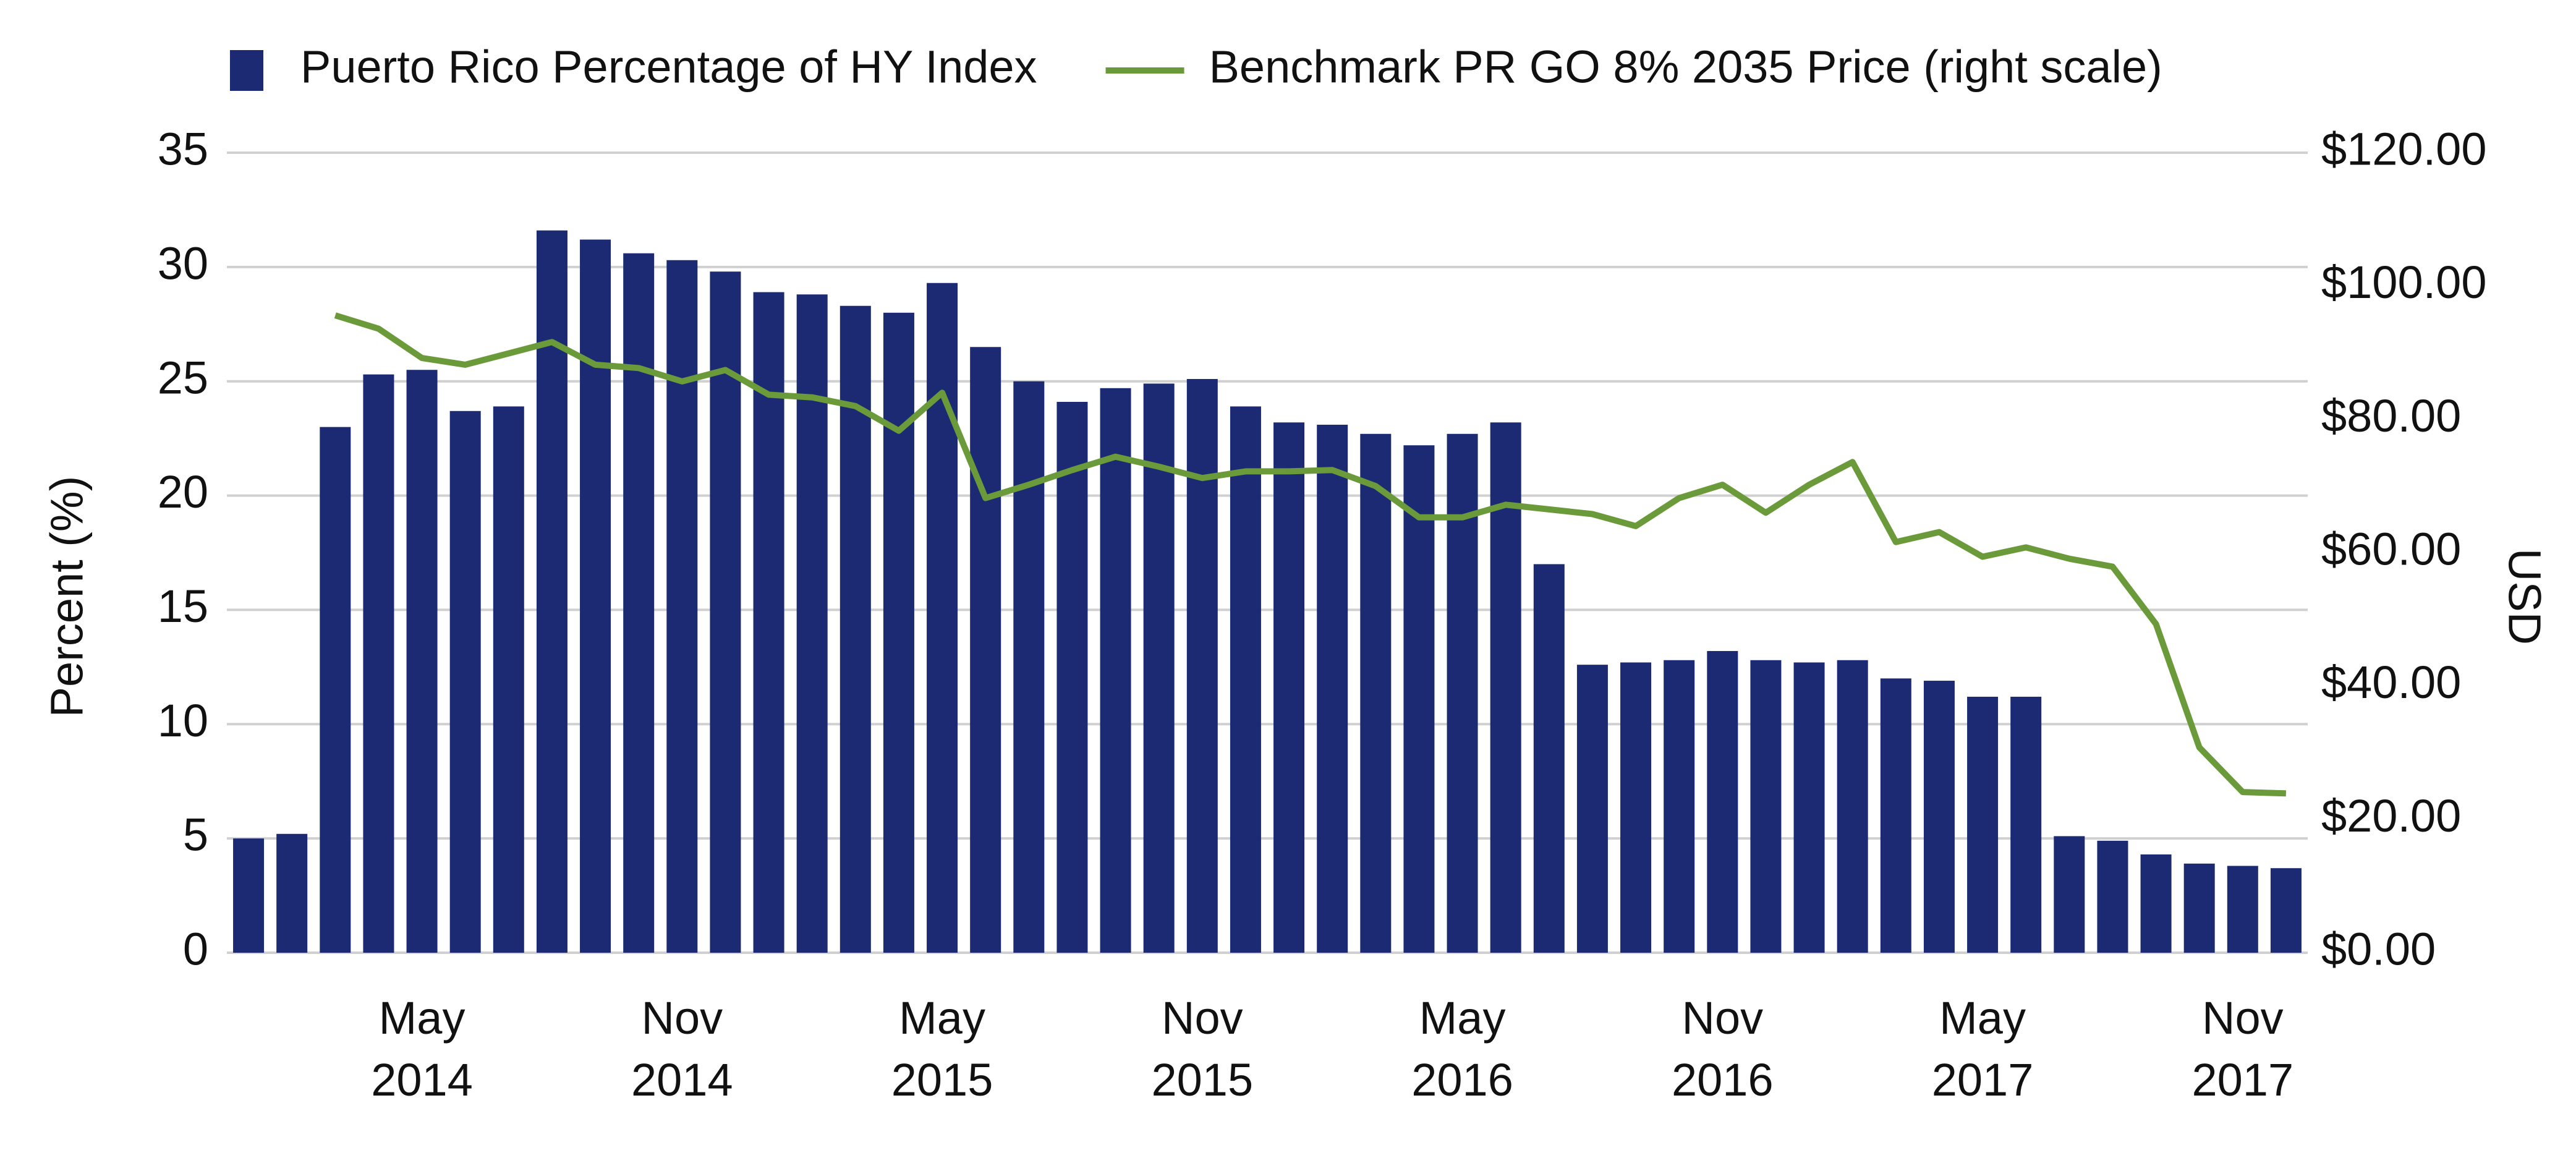 This screenshot has width=2576, height=1158. What do you see at coordinates (183, 491) in the screenshot?
I see `y-tick-label: 20` at bounding box center [183, 491].